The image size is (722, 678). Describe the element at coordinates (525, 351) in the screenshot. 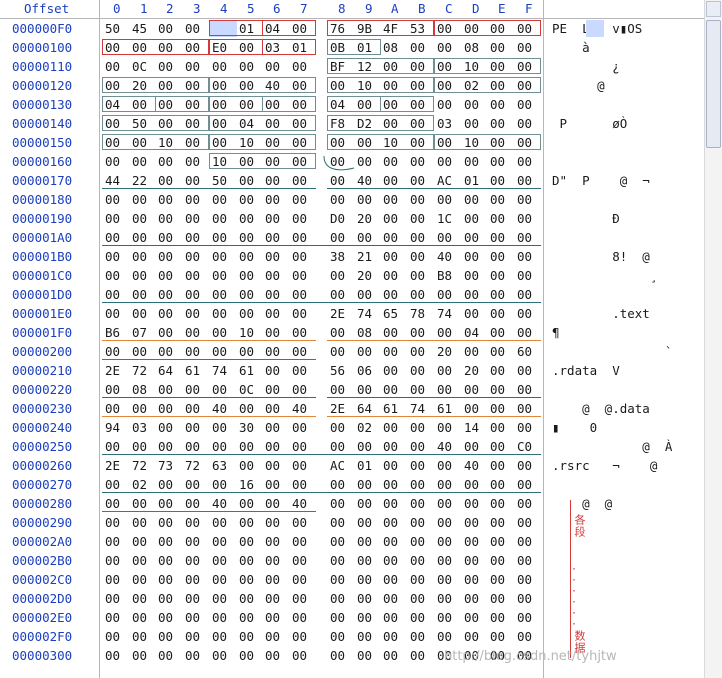

I see `hex-byte: 60` at that location.